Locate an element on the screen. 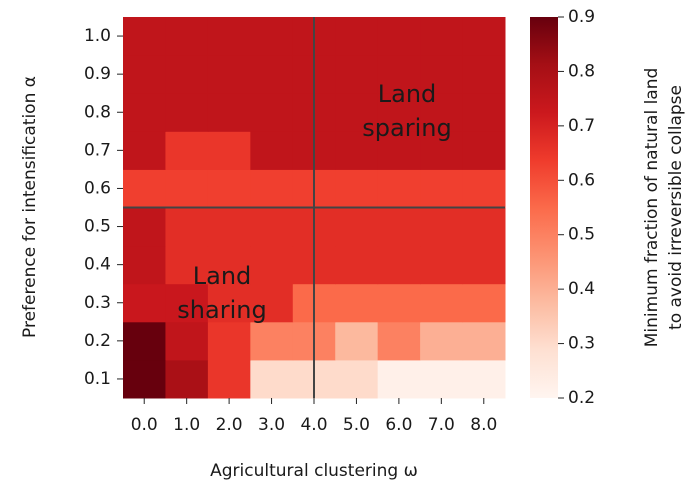  y-tick-label: 0.8 is located at coordinates (97, 112).